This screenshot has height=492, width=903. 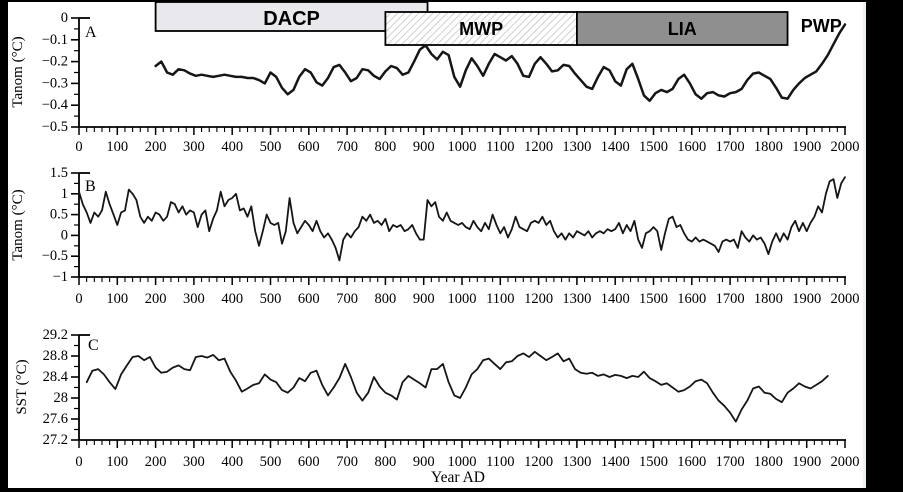 What do you see at coordinates (462, 219) in the screenshot?
I see `panel-b-series` at bounding box center [462, 219].